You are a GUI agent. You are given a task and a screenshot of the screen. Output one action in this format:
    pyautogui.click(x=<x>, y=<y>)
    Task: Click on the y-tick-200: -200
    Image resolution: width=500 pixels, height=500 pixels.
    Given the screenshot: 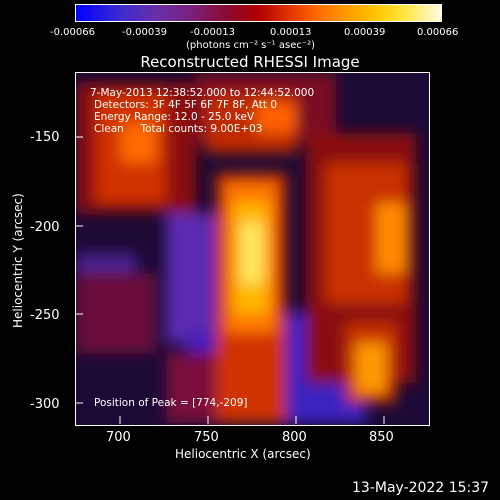 What is the action you would take?
    pyautogui.click(x=45, y=227)
    